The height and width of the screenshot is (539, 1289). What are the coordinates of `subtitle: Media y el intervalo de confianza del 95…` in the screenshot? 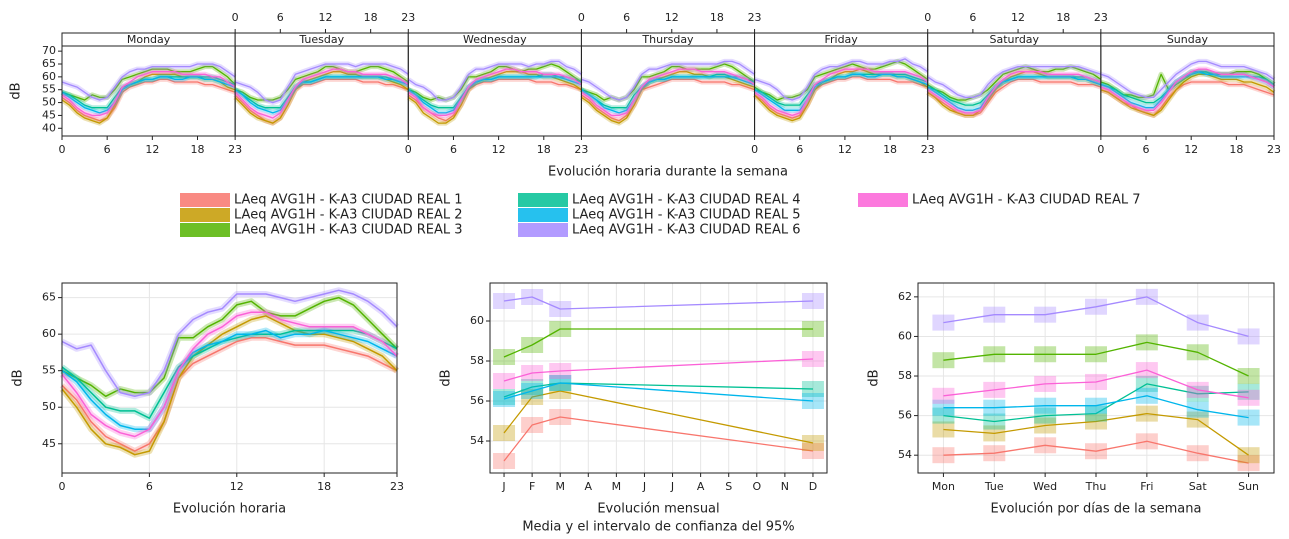 It's located at (658, 527).